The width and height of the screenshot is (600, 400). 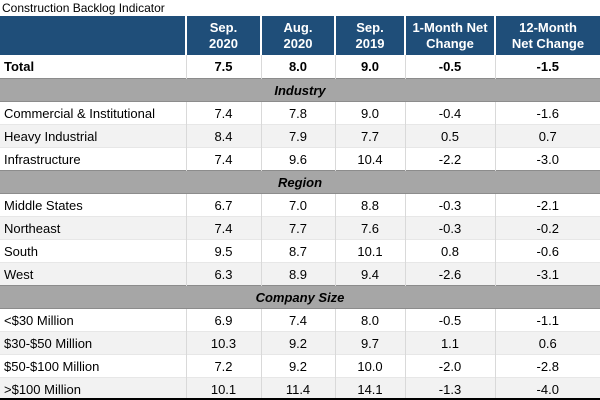 I want to click on value-cell: 7.2, so click(x=223, y=366).